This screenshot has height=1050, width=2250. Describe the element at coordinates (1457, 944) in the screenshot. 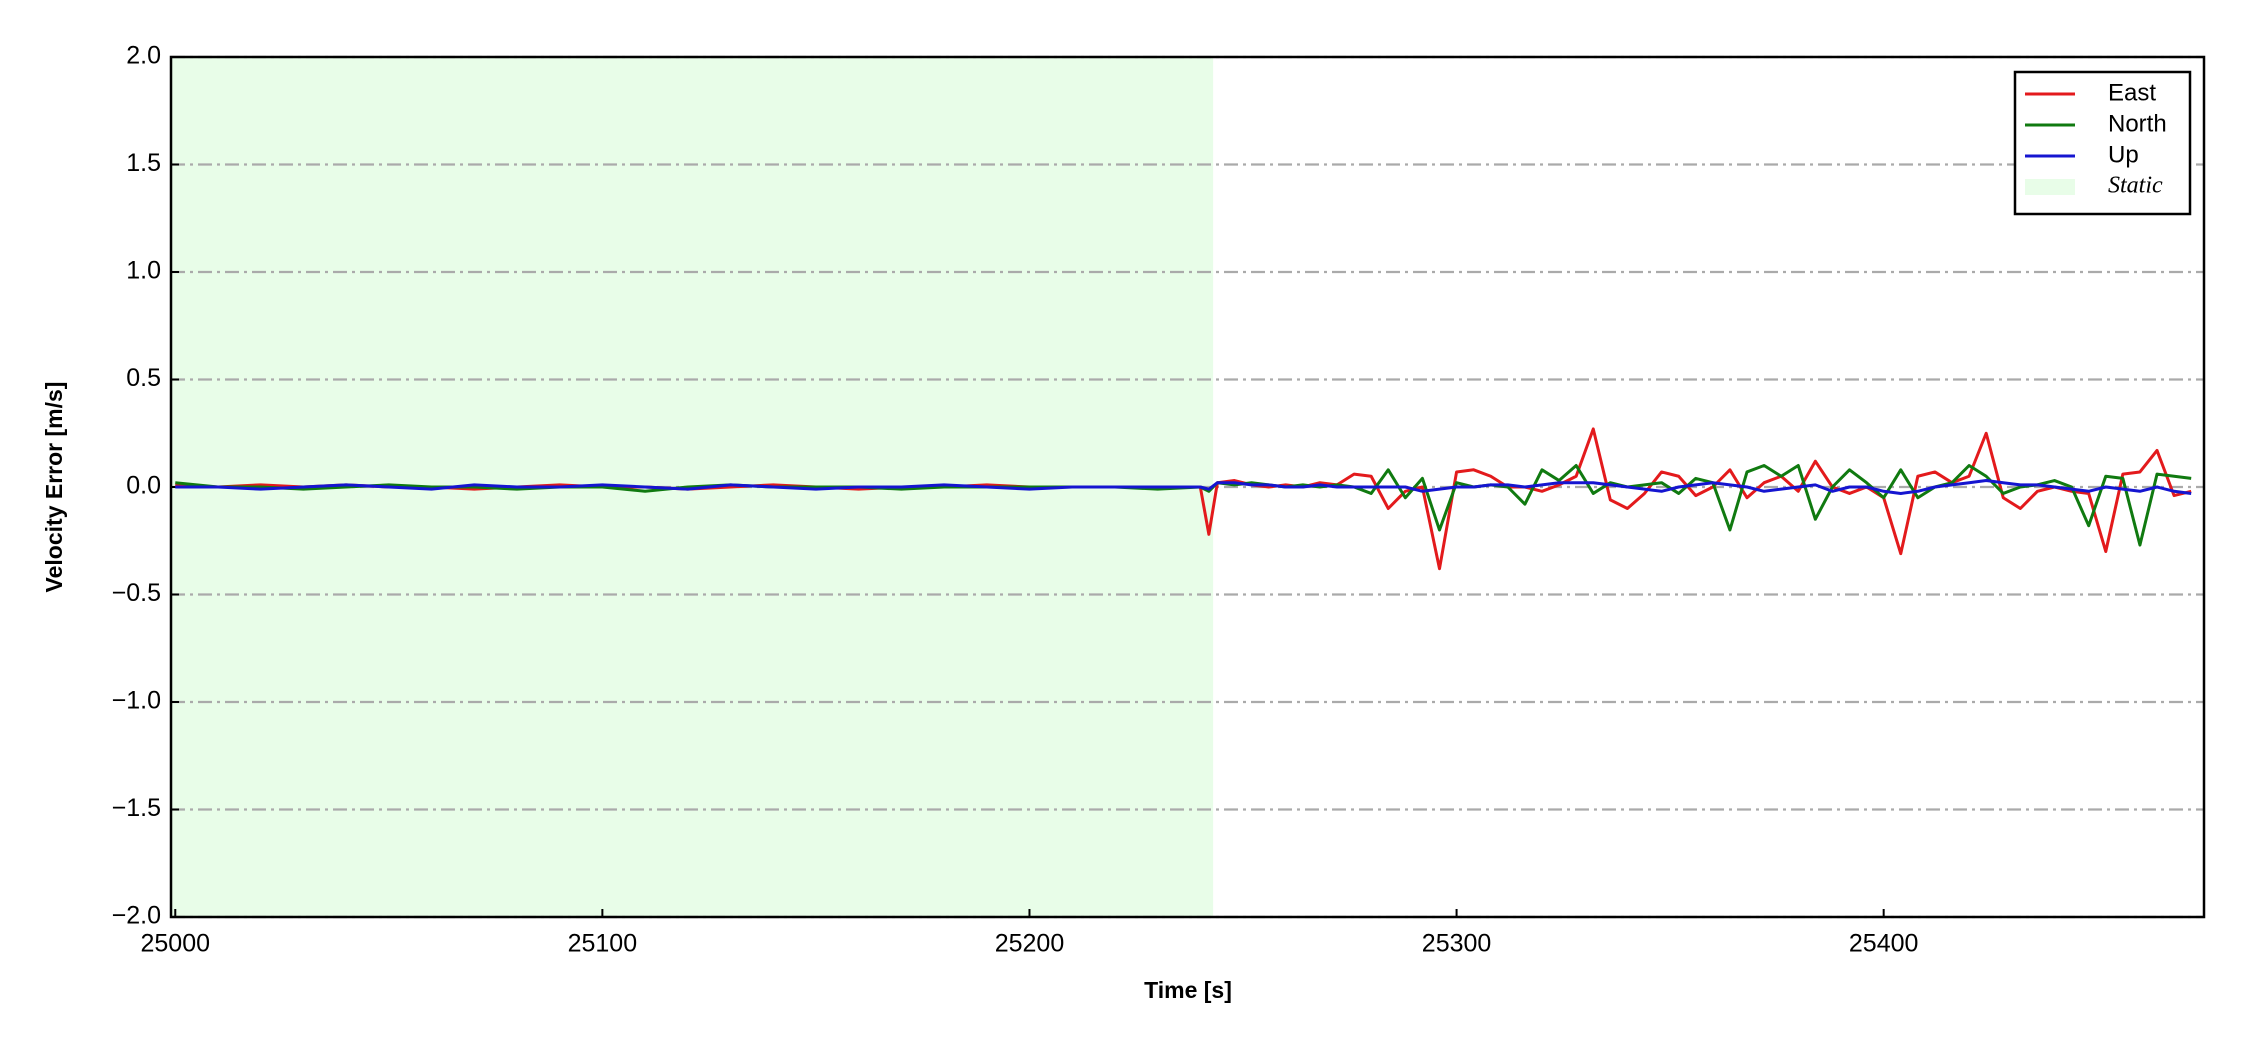

I see `x-tick-label: 25300` at that location.